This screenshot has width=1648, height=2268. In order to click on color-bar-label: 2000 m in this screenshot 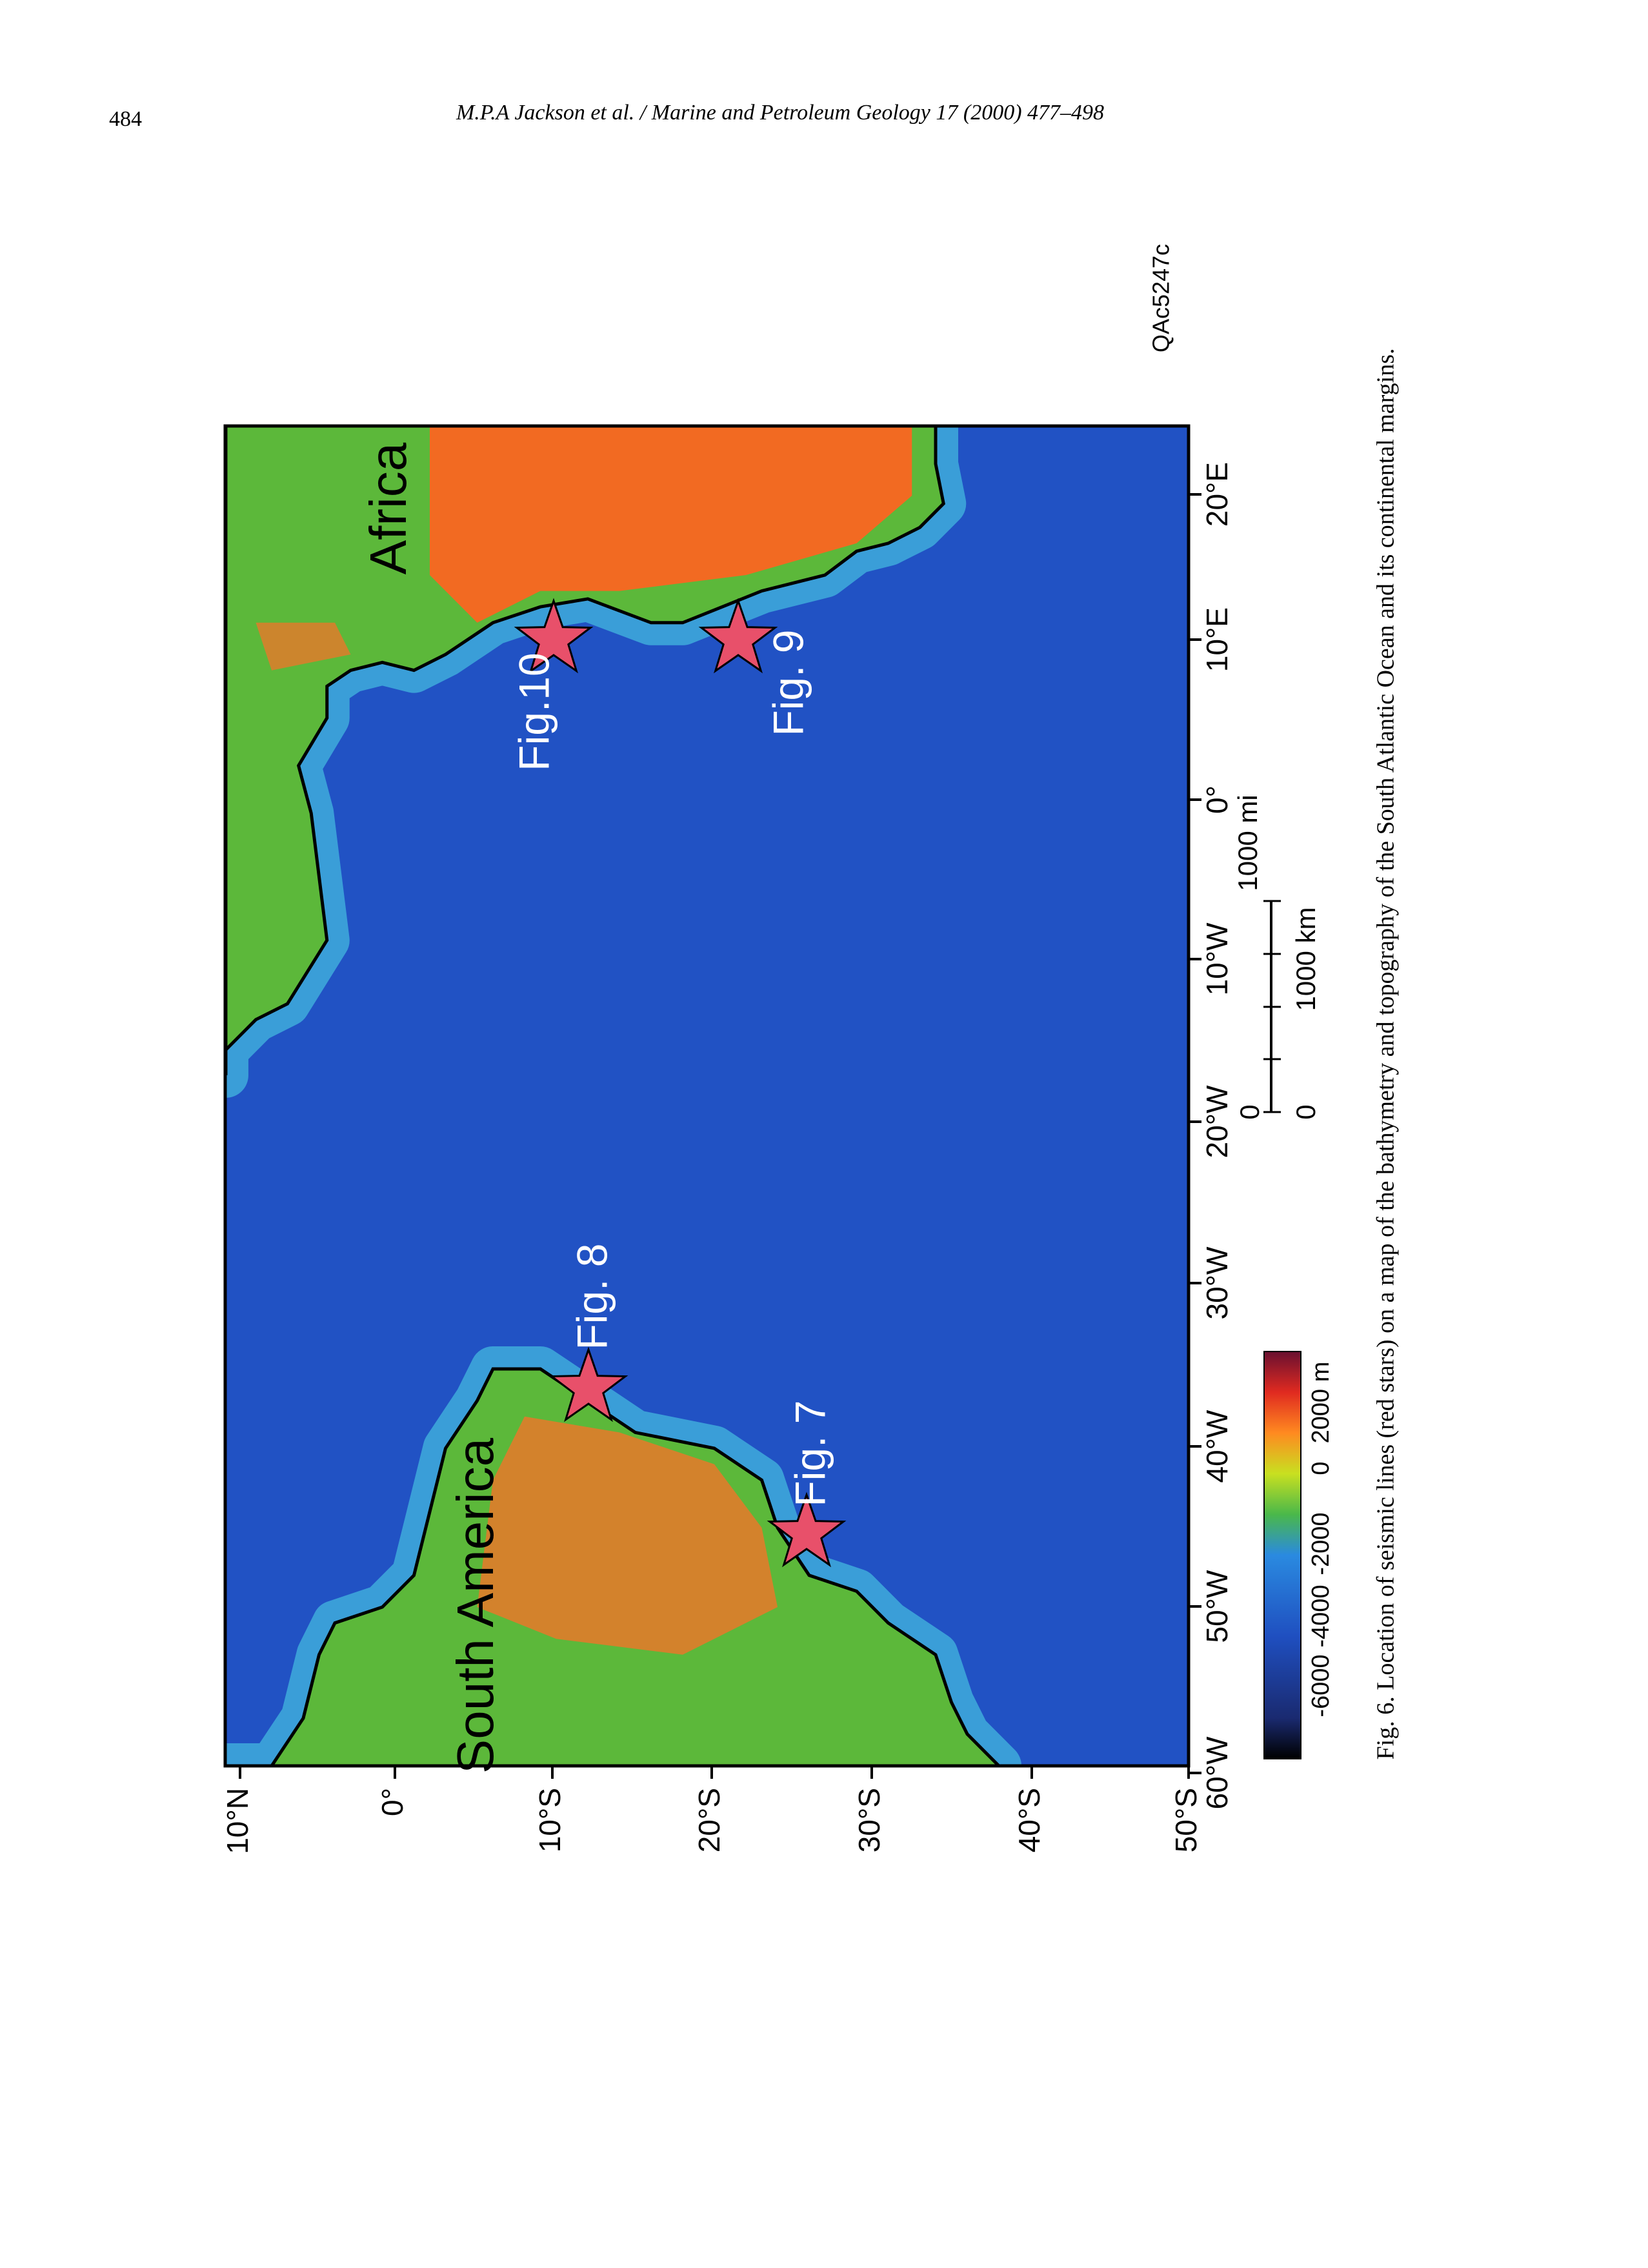, I will do `click(1320, 1403)`.